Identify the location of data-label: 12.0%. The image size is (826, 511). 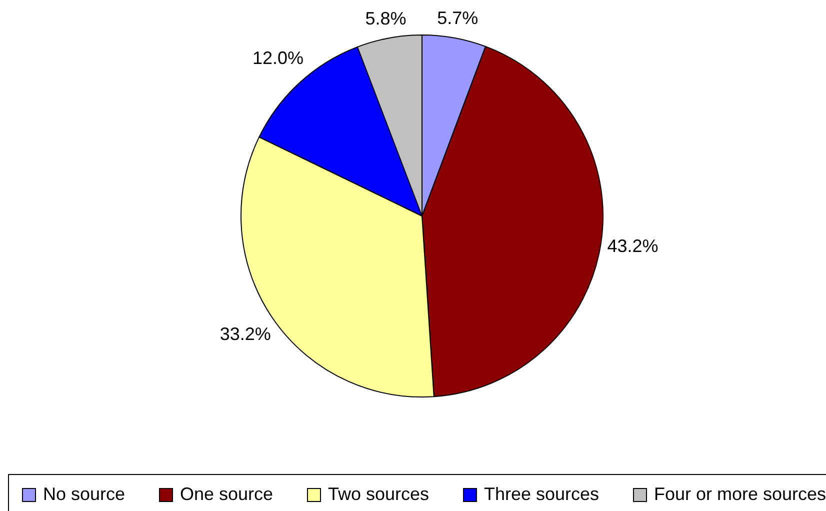
(278, 58).